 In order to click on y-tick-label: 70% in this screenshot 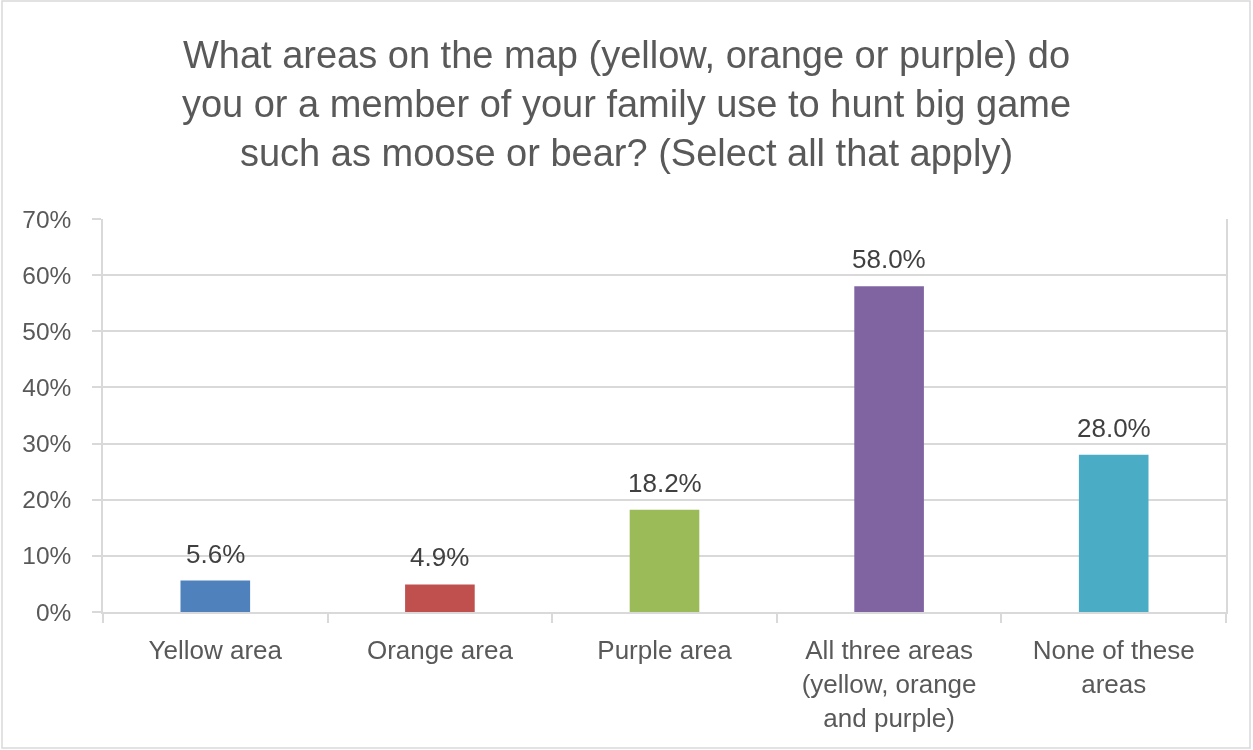, I will do `click(47, 219)`.